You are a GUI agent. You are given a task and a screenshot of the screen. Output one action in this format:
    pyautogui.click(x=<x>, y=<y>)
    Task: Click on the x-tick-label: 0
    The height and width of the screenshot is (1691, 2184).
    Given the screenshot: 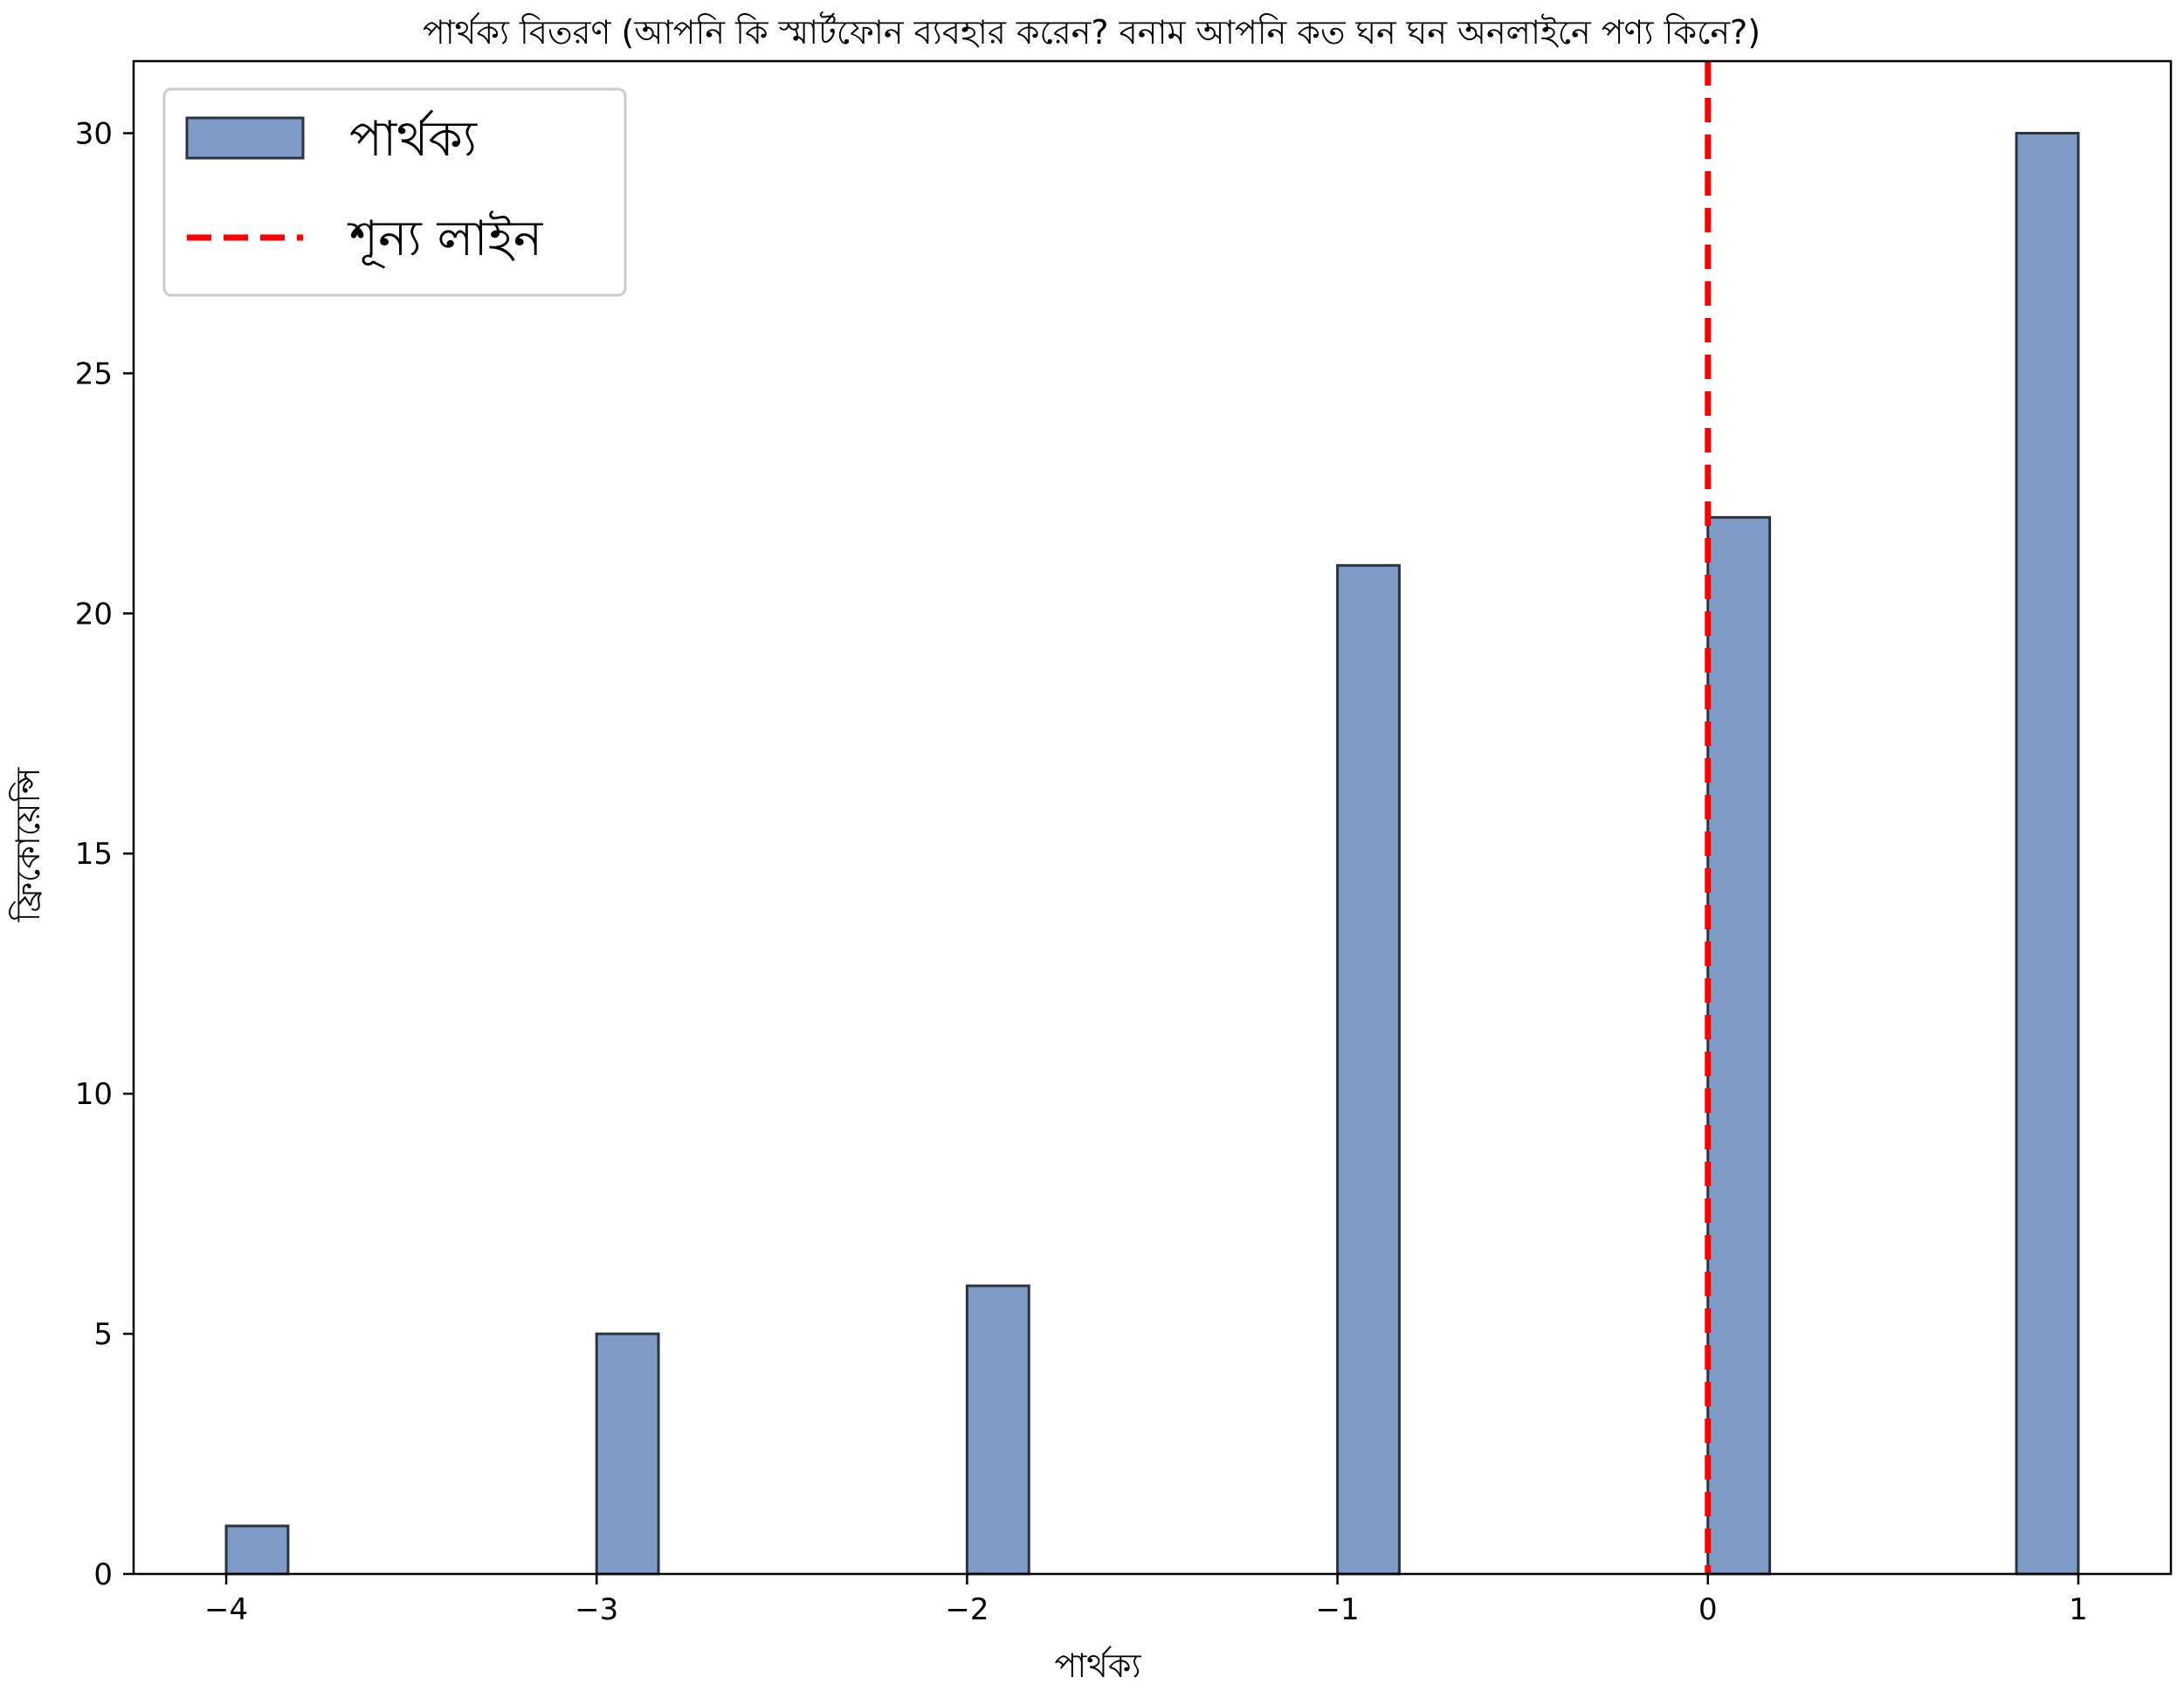 What is the action you would take?
    pyautogui.click(x=1708, y=1609)
    